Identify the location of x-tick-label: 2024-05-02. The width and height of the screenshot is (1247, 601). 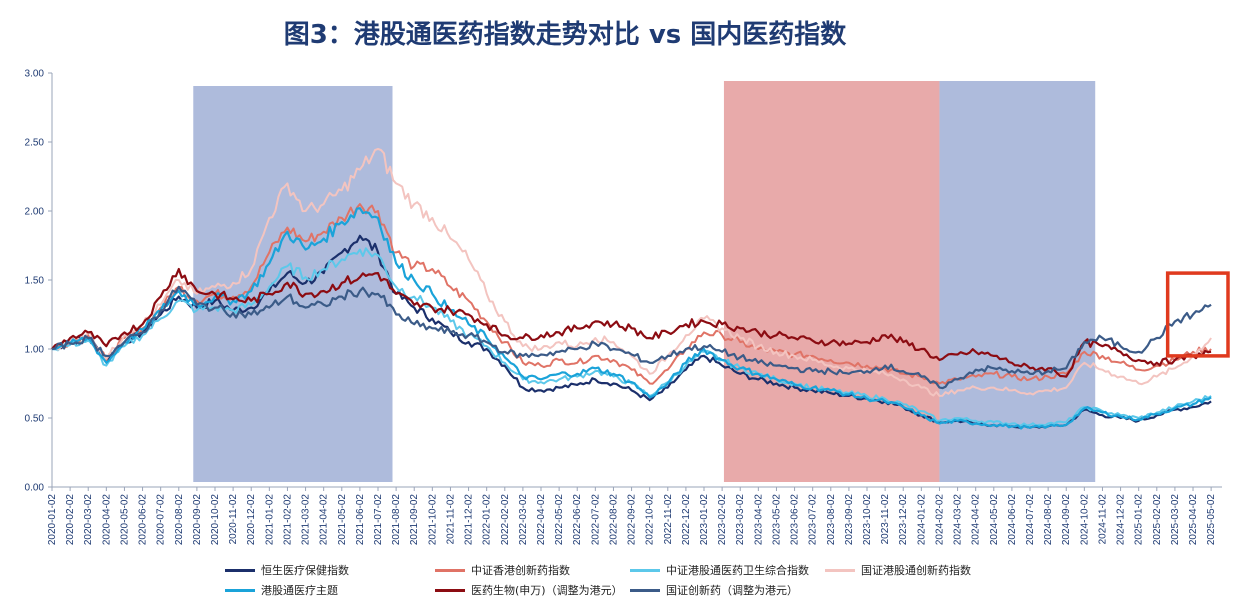
(994, 520).